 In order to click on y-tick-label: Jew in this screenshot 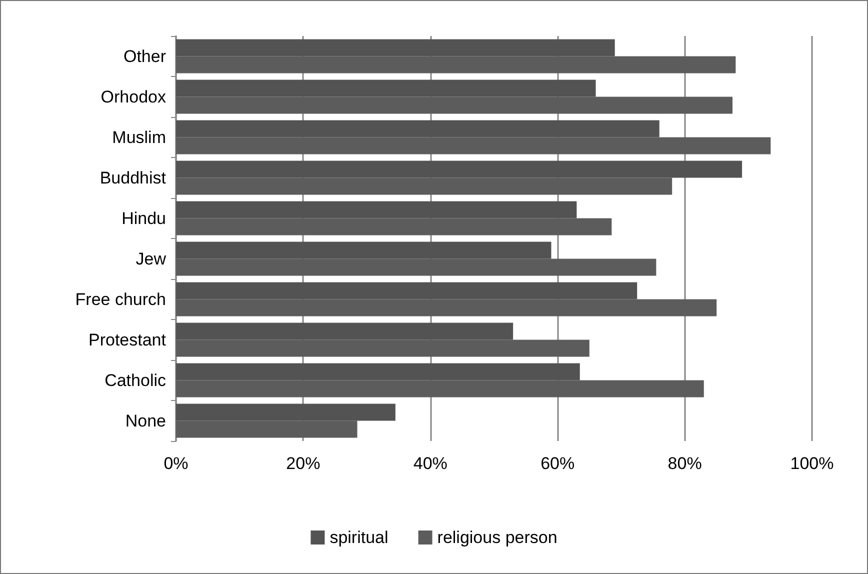, I will do `click(151, 258)`.